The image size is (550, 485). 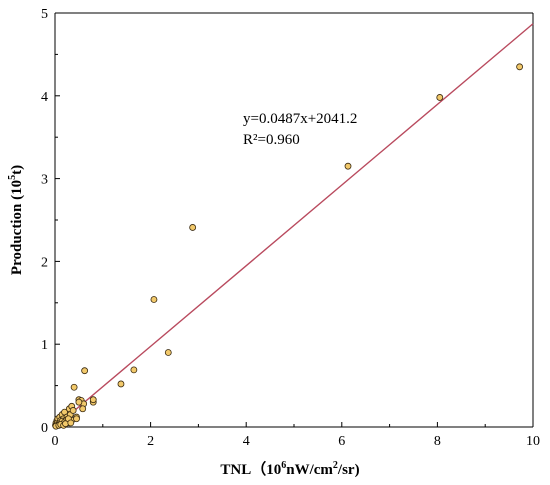 What do you see at coordinates (17, 227) in the screenshot?
I see `y-title-main: Production (10` at bounding box center [17, 227].